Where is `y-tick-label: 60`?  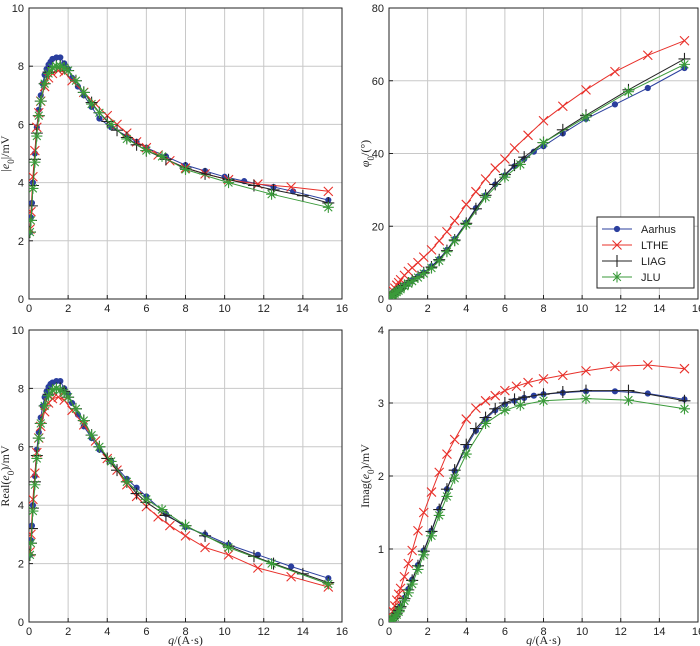 y-tick-label: 60 is located at coordinates (378, 82).